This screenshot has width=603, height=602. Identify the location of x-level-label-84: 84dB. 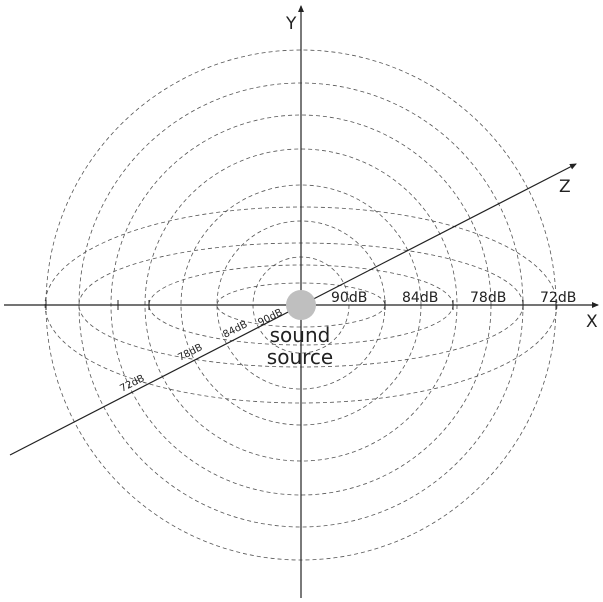
(420, 298).